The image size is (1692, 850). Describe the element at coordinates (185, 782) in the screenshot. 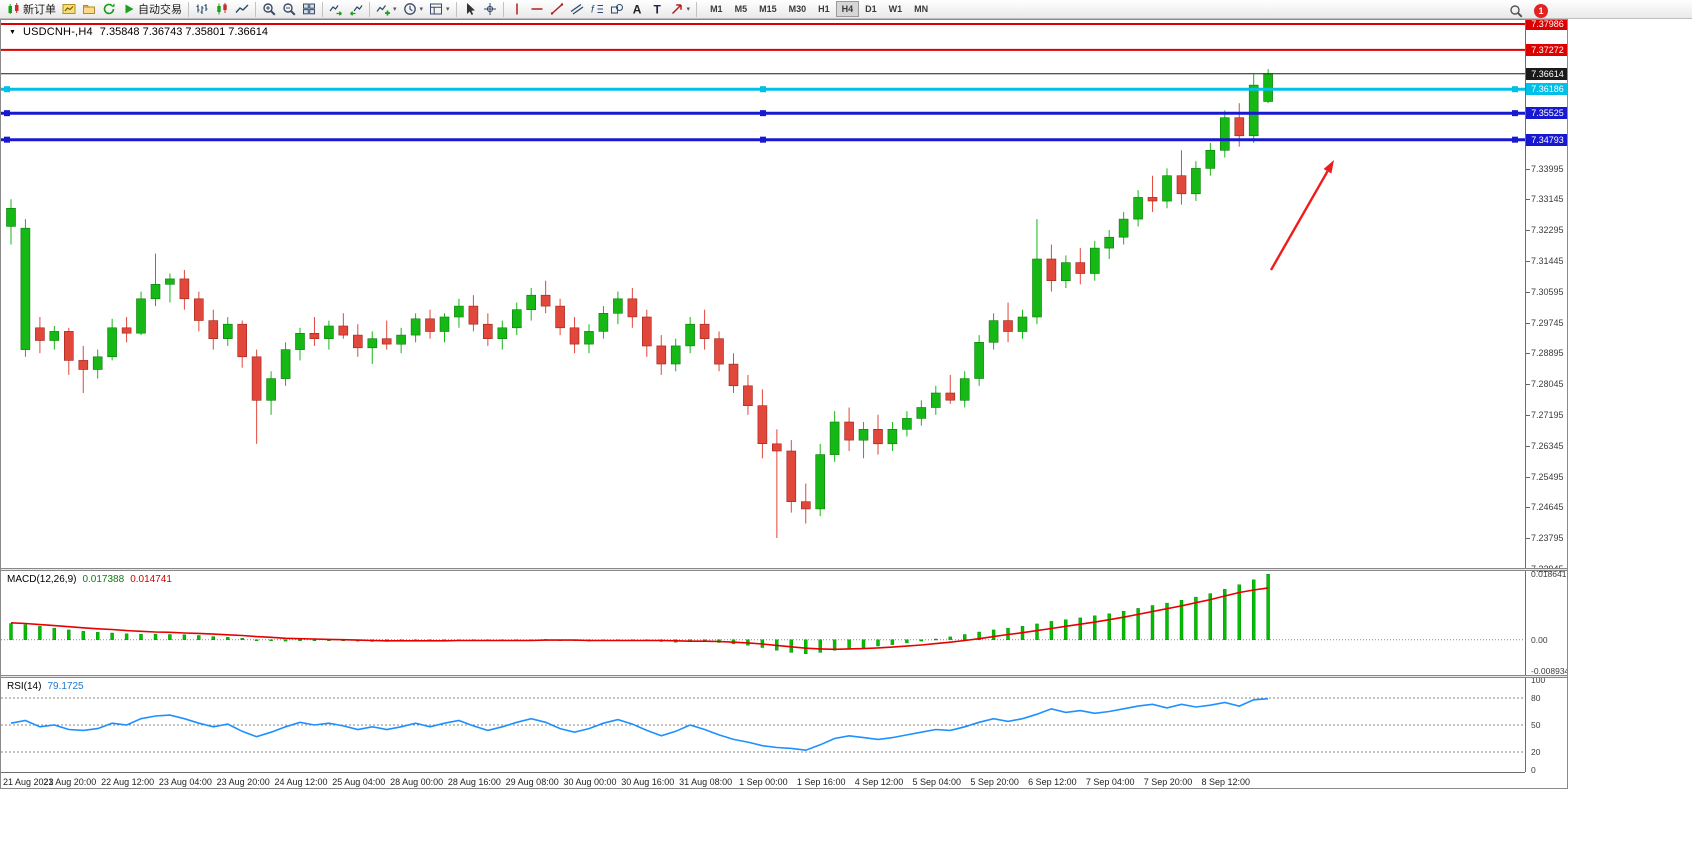

I see `time-axis-label: 23 Aug 04:00` at that location.